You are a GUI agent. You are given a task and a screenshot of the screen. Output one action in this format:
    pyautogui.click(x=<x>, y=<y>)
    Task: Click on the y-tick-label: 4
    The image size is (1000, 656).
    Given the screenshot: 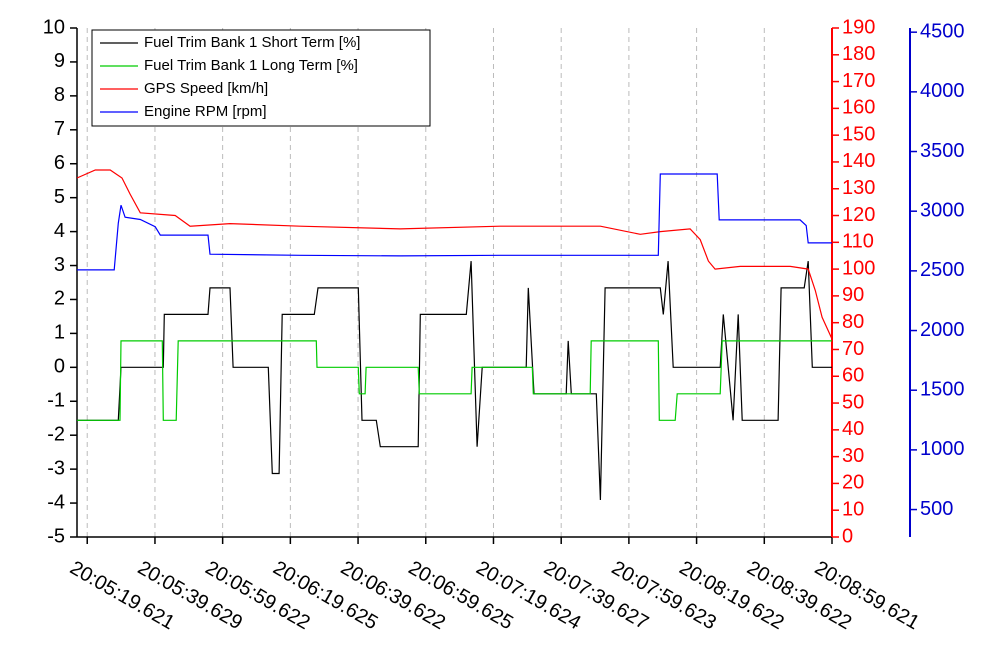 What is the action you would take?
    pyautogui.click(x=59, y=231)
    